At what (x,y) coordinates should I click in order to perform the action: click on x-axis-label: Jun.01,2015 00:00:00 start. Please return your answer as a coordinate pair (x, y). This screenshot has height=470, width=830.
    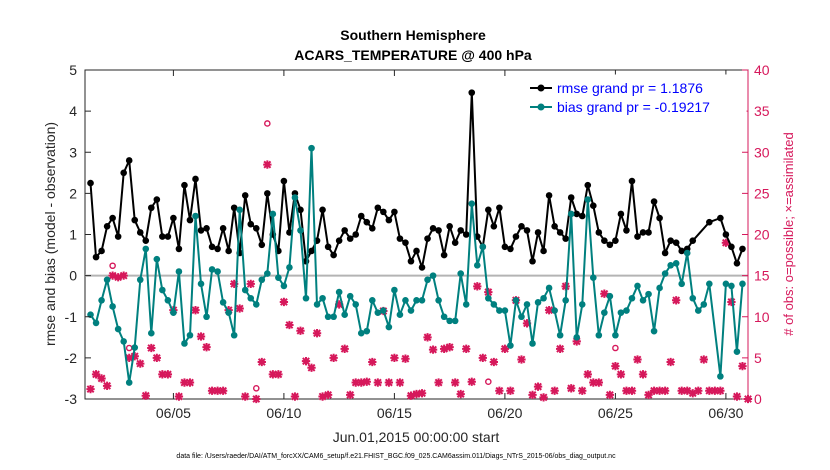
    Looking at the image, I should click on (416, 437).